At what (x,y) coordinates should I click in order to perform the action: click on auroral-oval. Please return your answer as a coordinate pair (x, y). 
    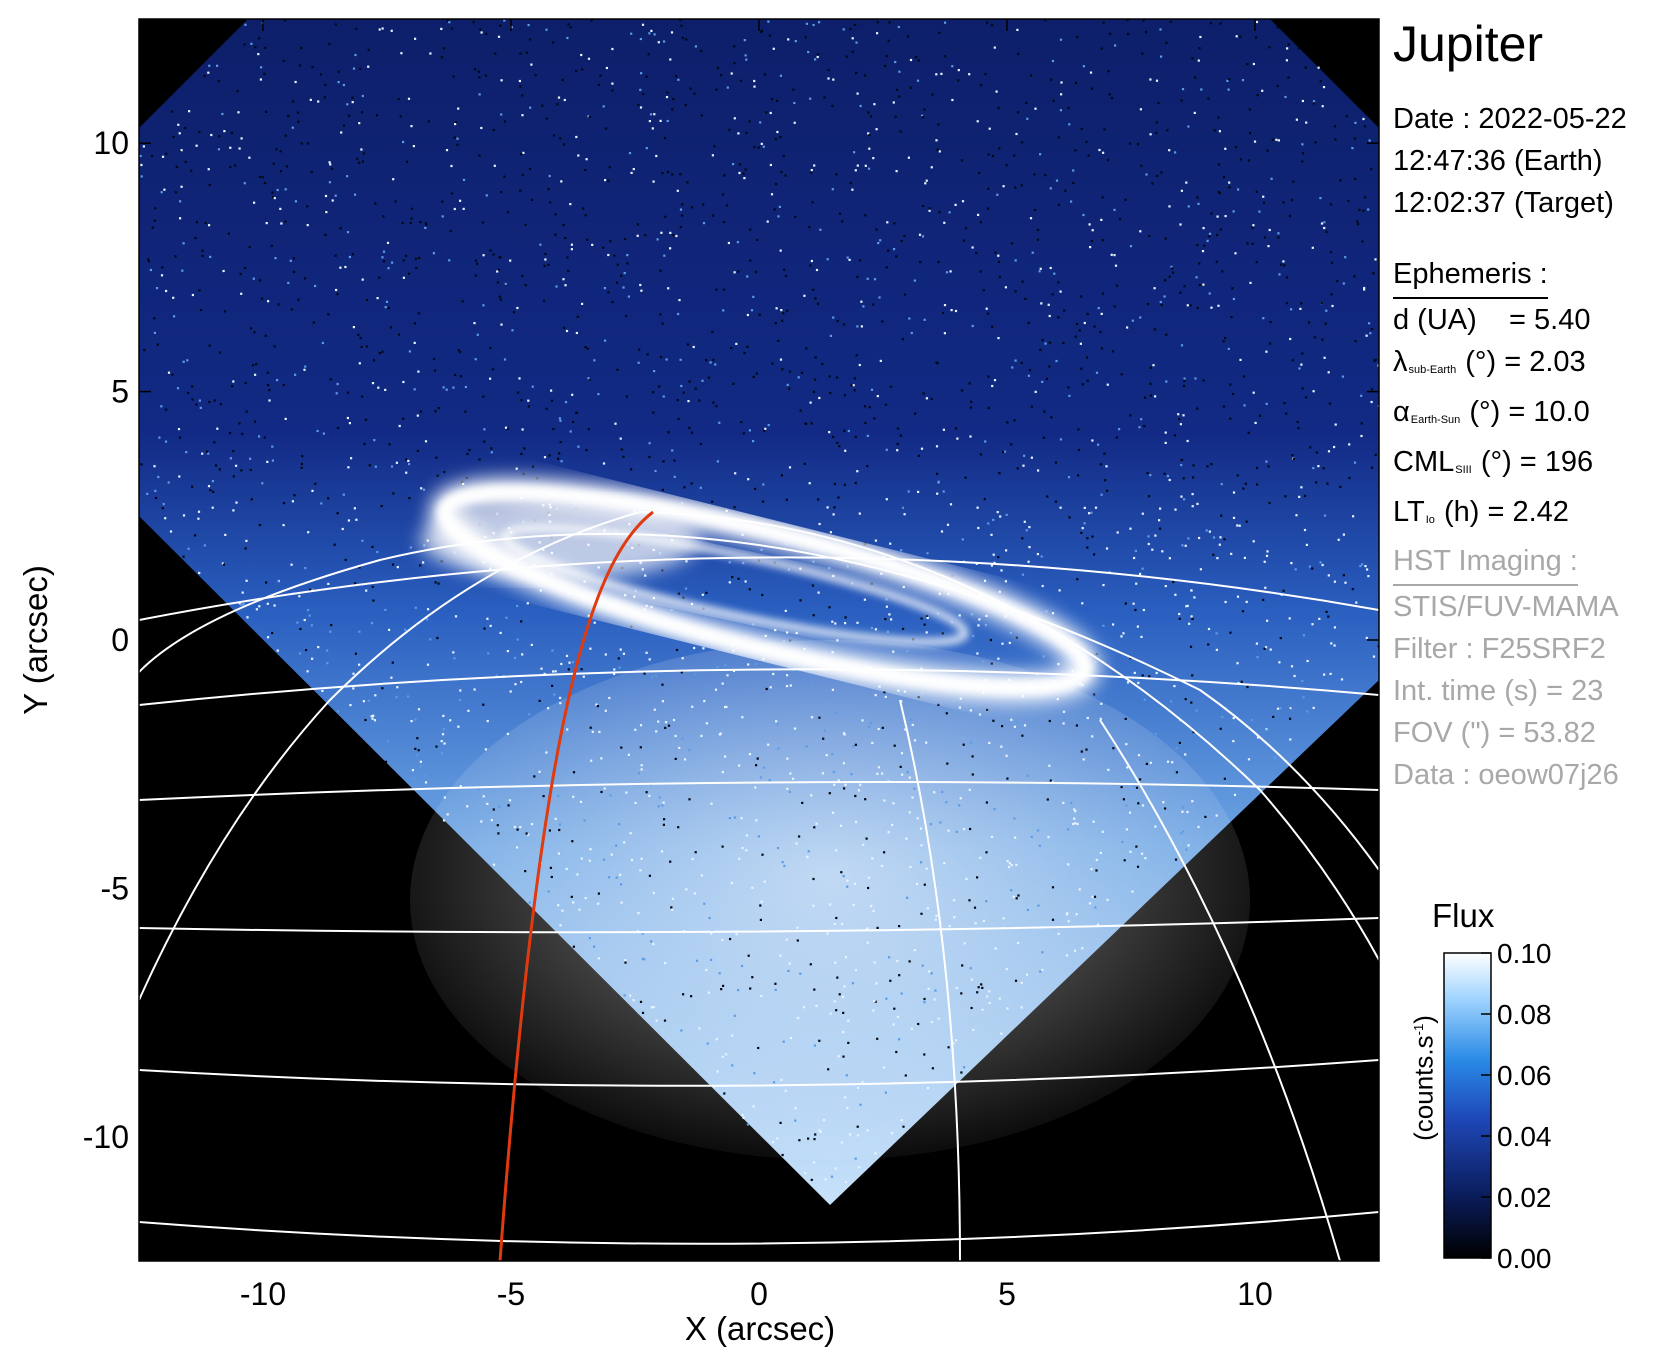
    Looking at the image, I should click on (760, 590).